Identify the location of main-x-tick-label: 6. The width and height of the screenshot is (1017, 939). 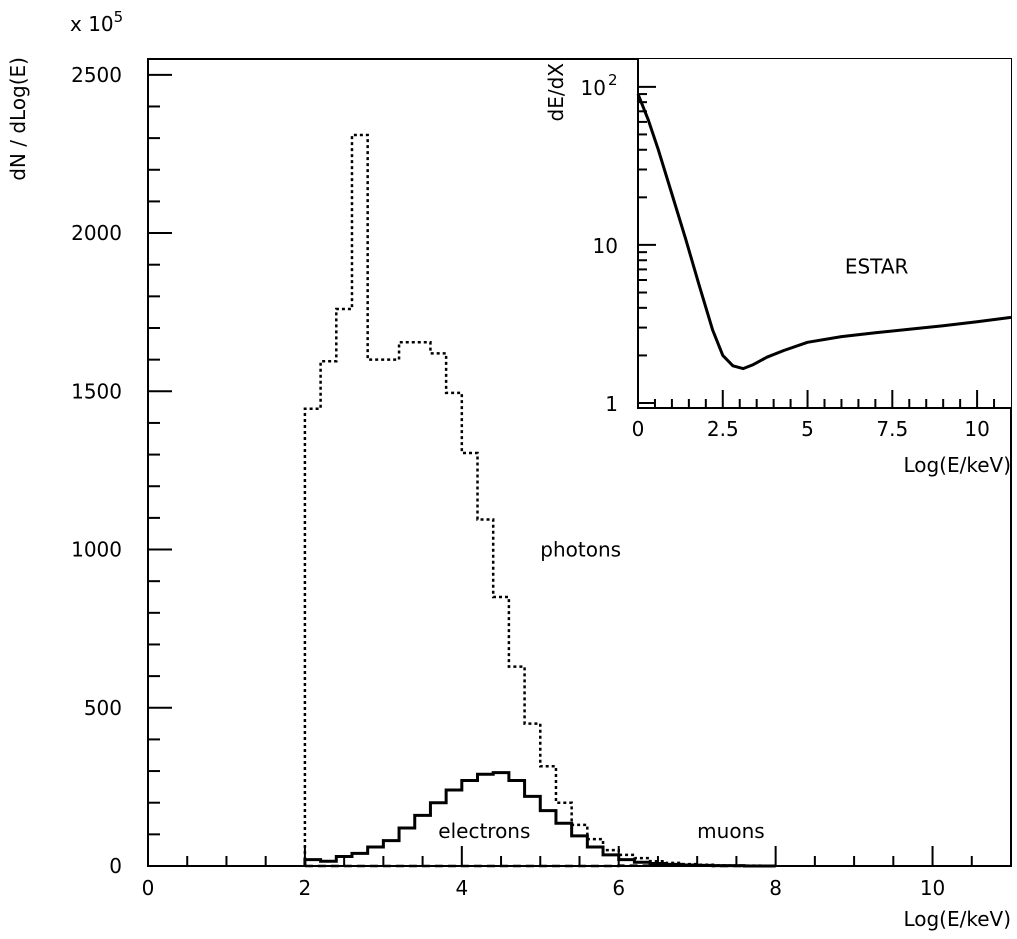
(618, 888).